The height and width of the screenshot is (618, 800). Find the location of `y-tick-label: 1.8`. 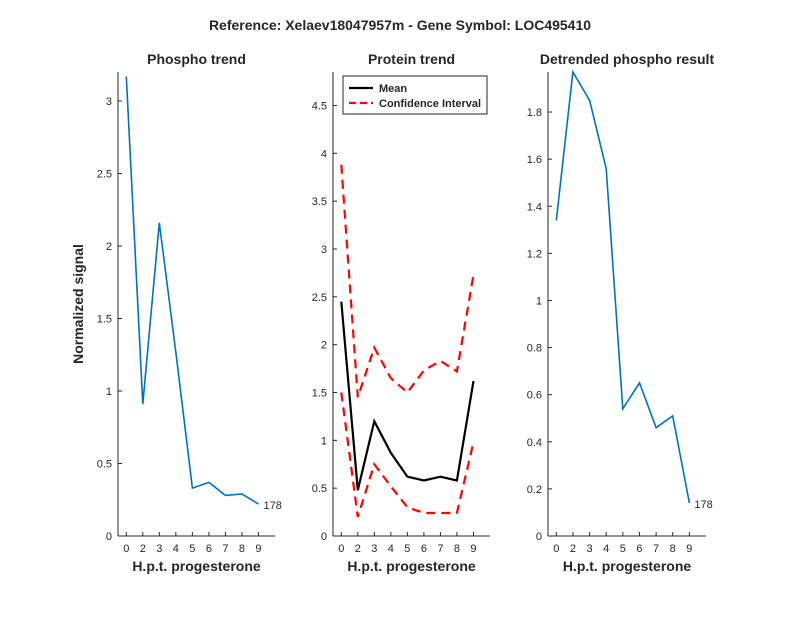

y-tick-label: 1.8 is located at coordinates (534, 113).